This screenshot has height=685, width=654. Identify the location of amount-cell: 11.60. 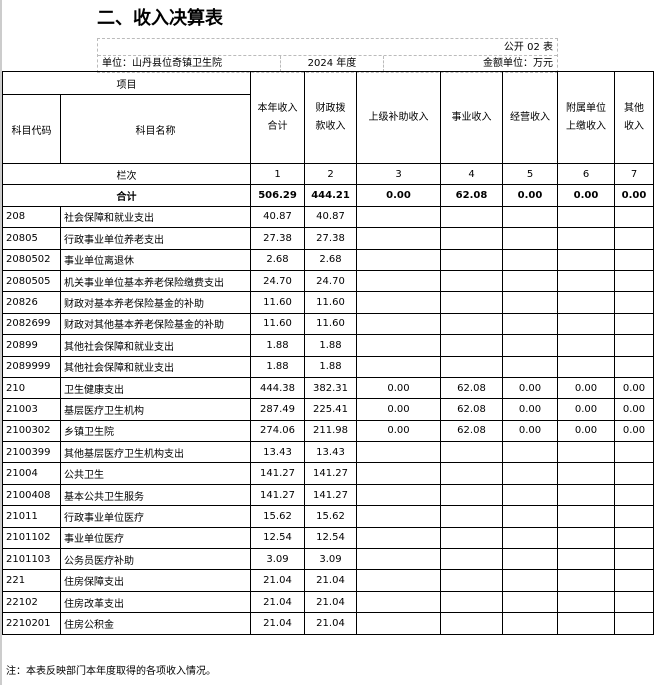
(330, 302).